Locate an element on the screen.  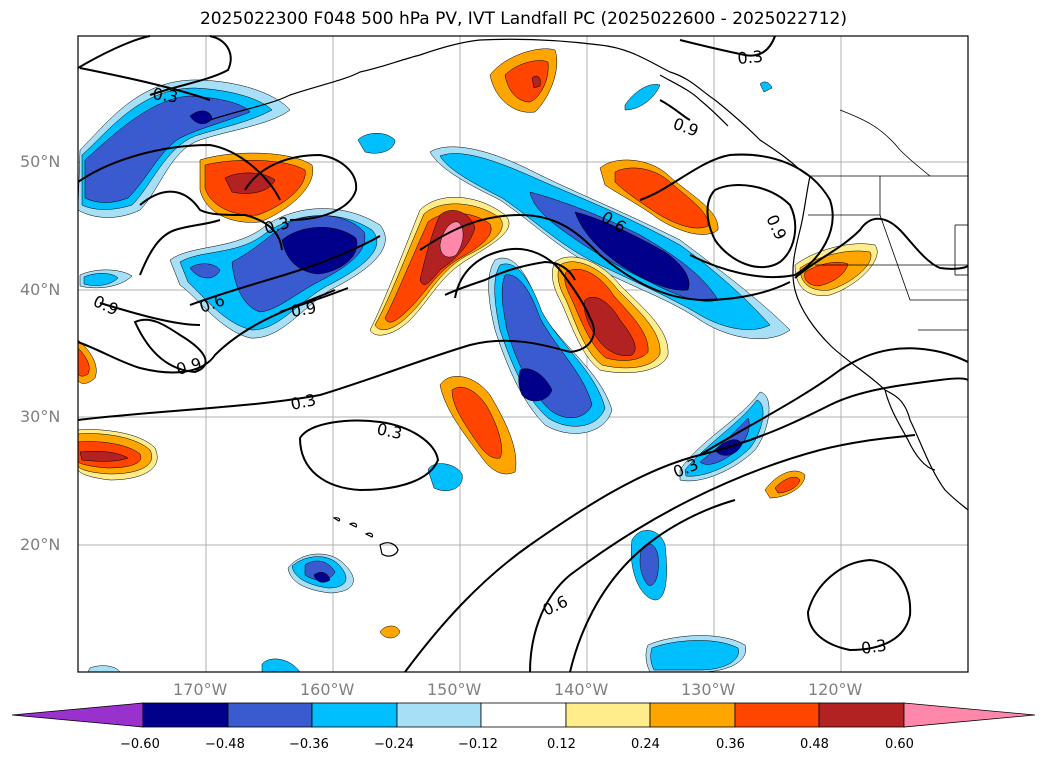
lon-label: 120°W is located at coordinates (835, 689).